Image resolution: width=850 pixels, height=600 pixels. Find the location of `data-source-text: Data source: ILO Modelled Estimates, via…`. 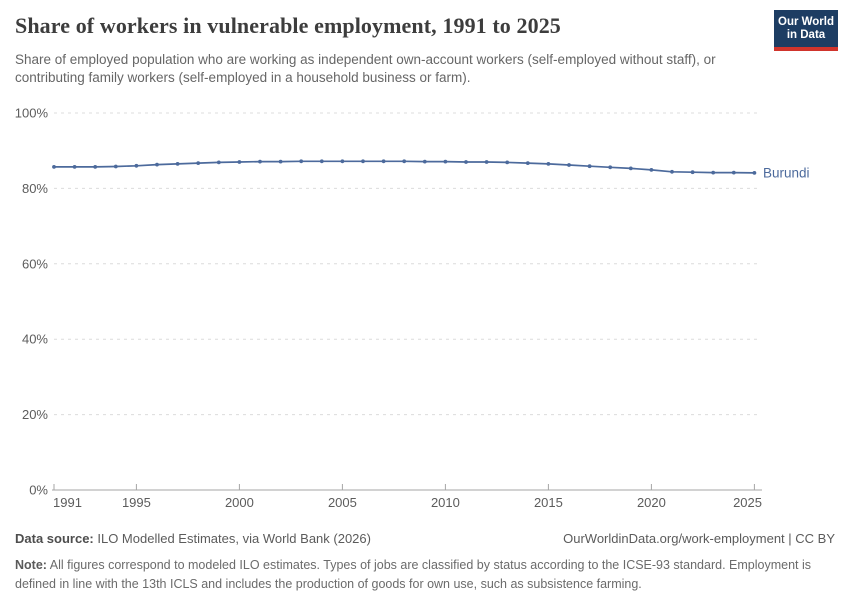

data-source-text: Data source: ILO Modelled Estimates, via… is located at coordinates (193, 538).